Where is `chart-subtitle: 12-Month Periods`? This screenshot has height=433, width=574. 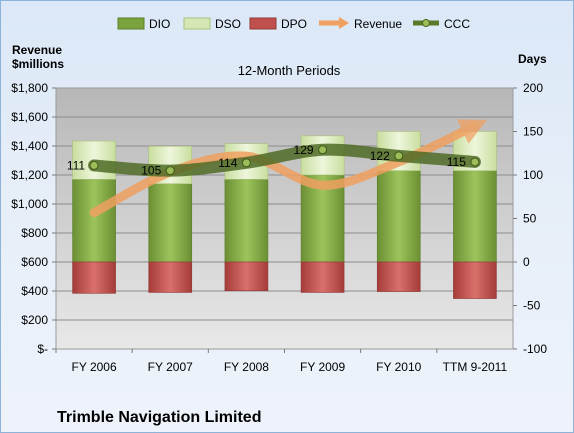
chart-subtitle: 12-Month Periods is located at coordinates (289, 70).